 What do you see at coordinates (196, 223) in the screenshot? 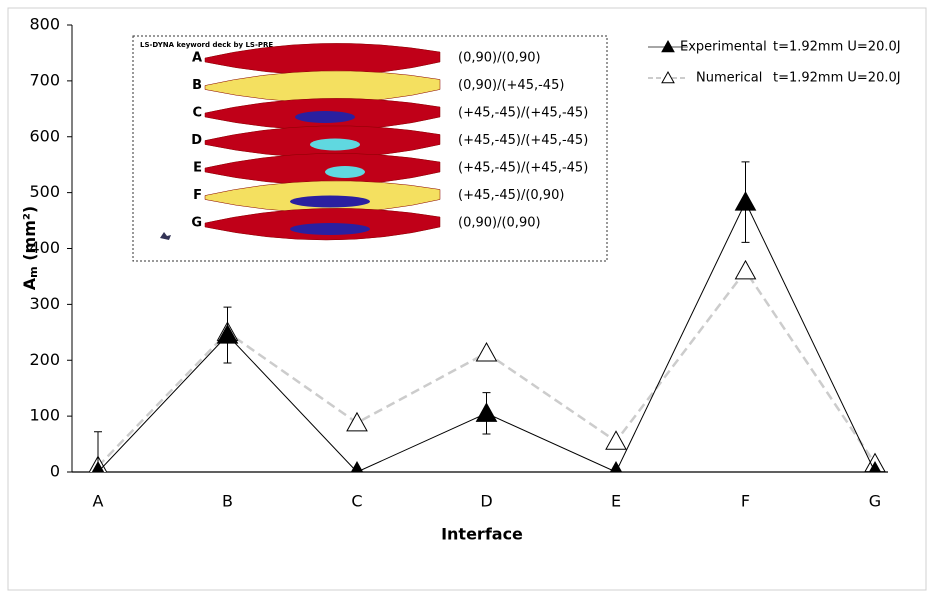
I see `layer-letter: G` at bounding box center [196, 223].